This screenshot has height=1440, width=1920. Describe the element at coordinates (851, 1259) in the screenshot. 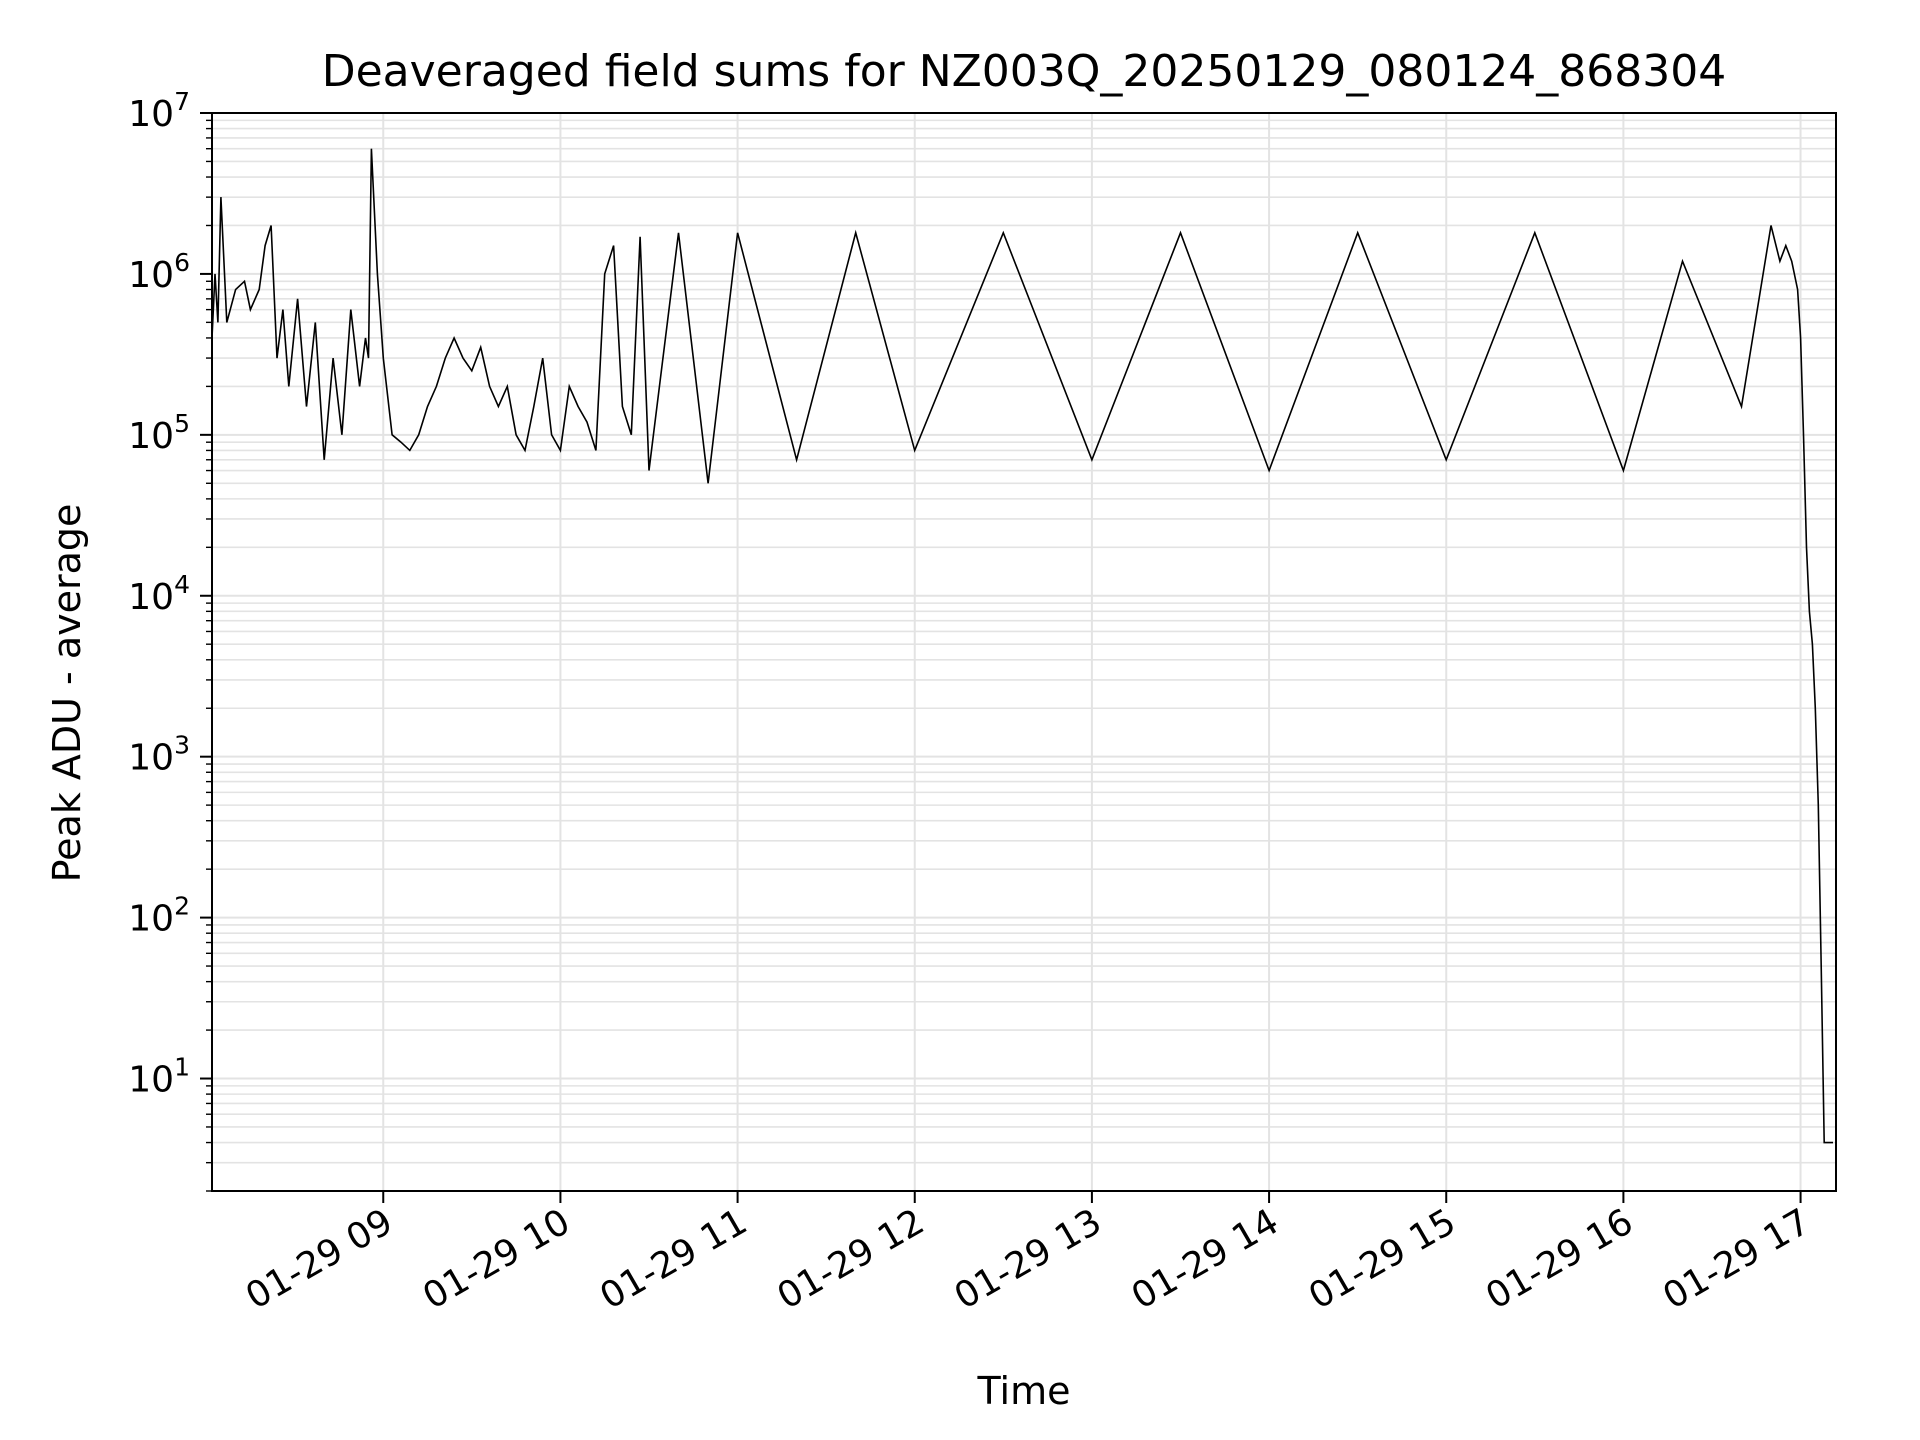

I see `x-tick-label: 01-29 12` at that location.